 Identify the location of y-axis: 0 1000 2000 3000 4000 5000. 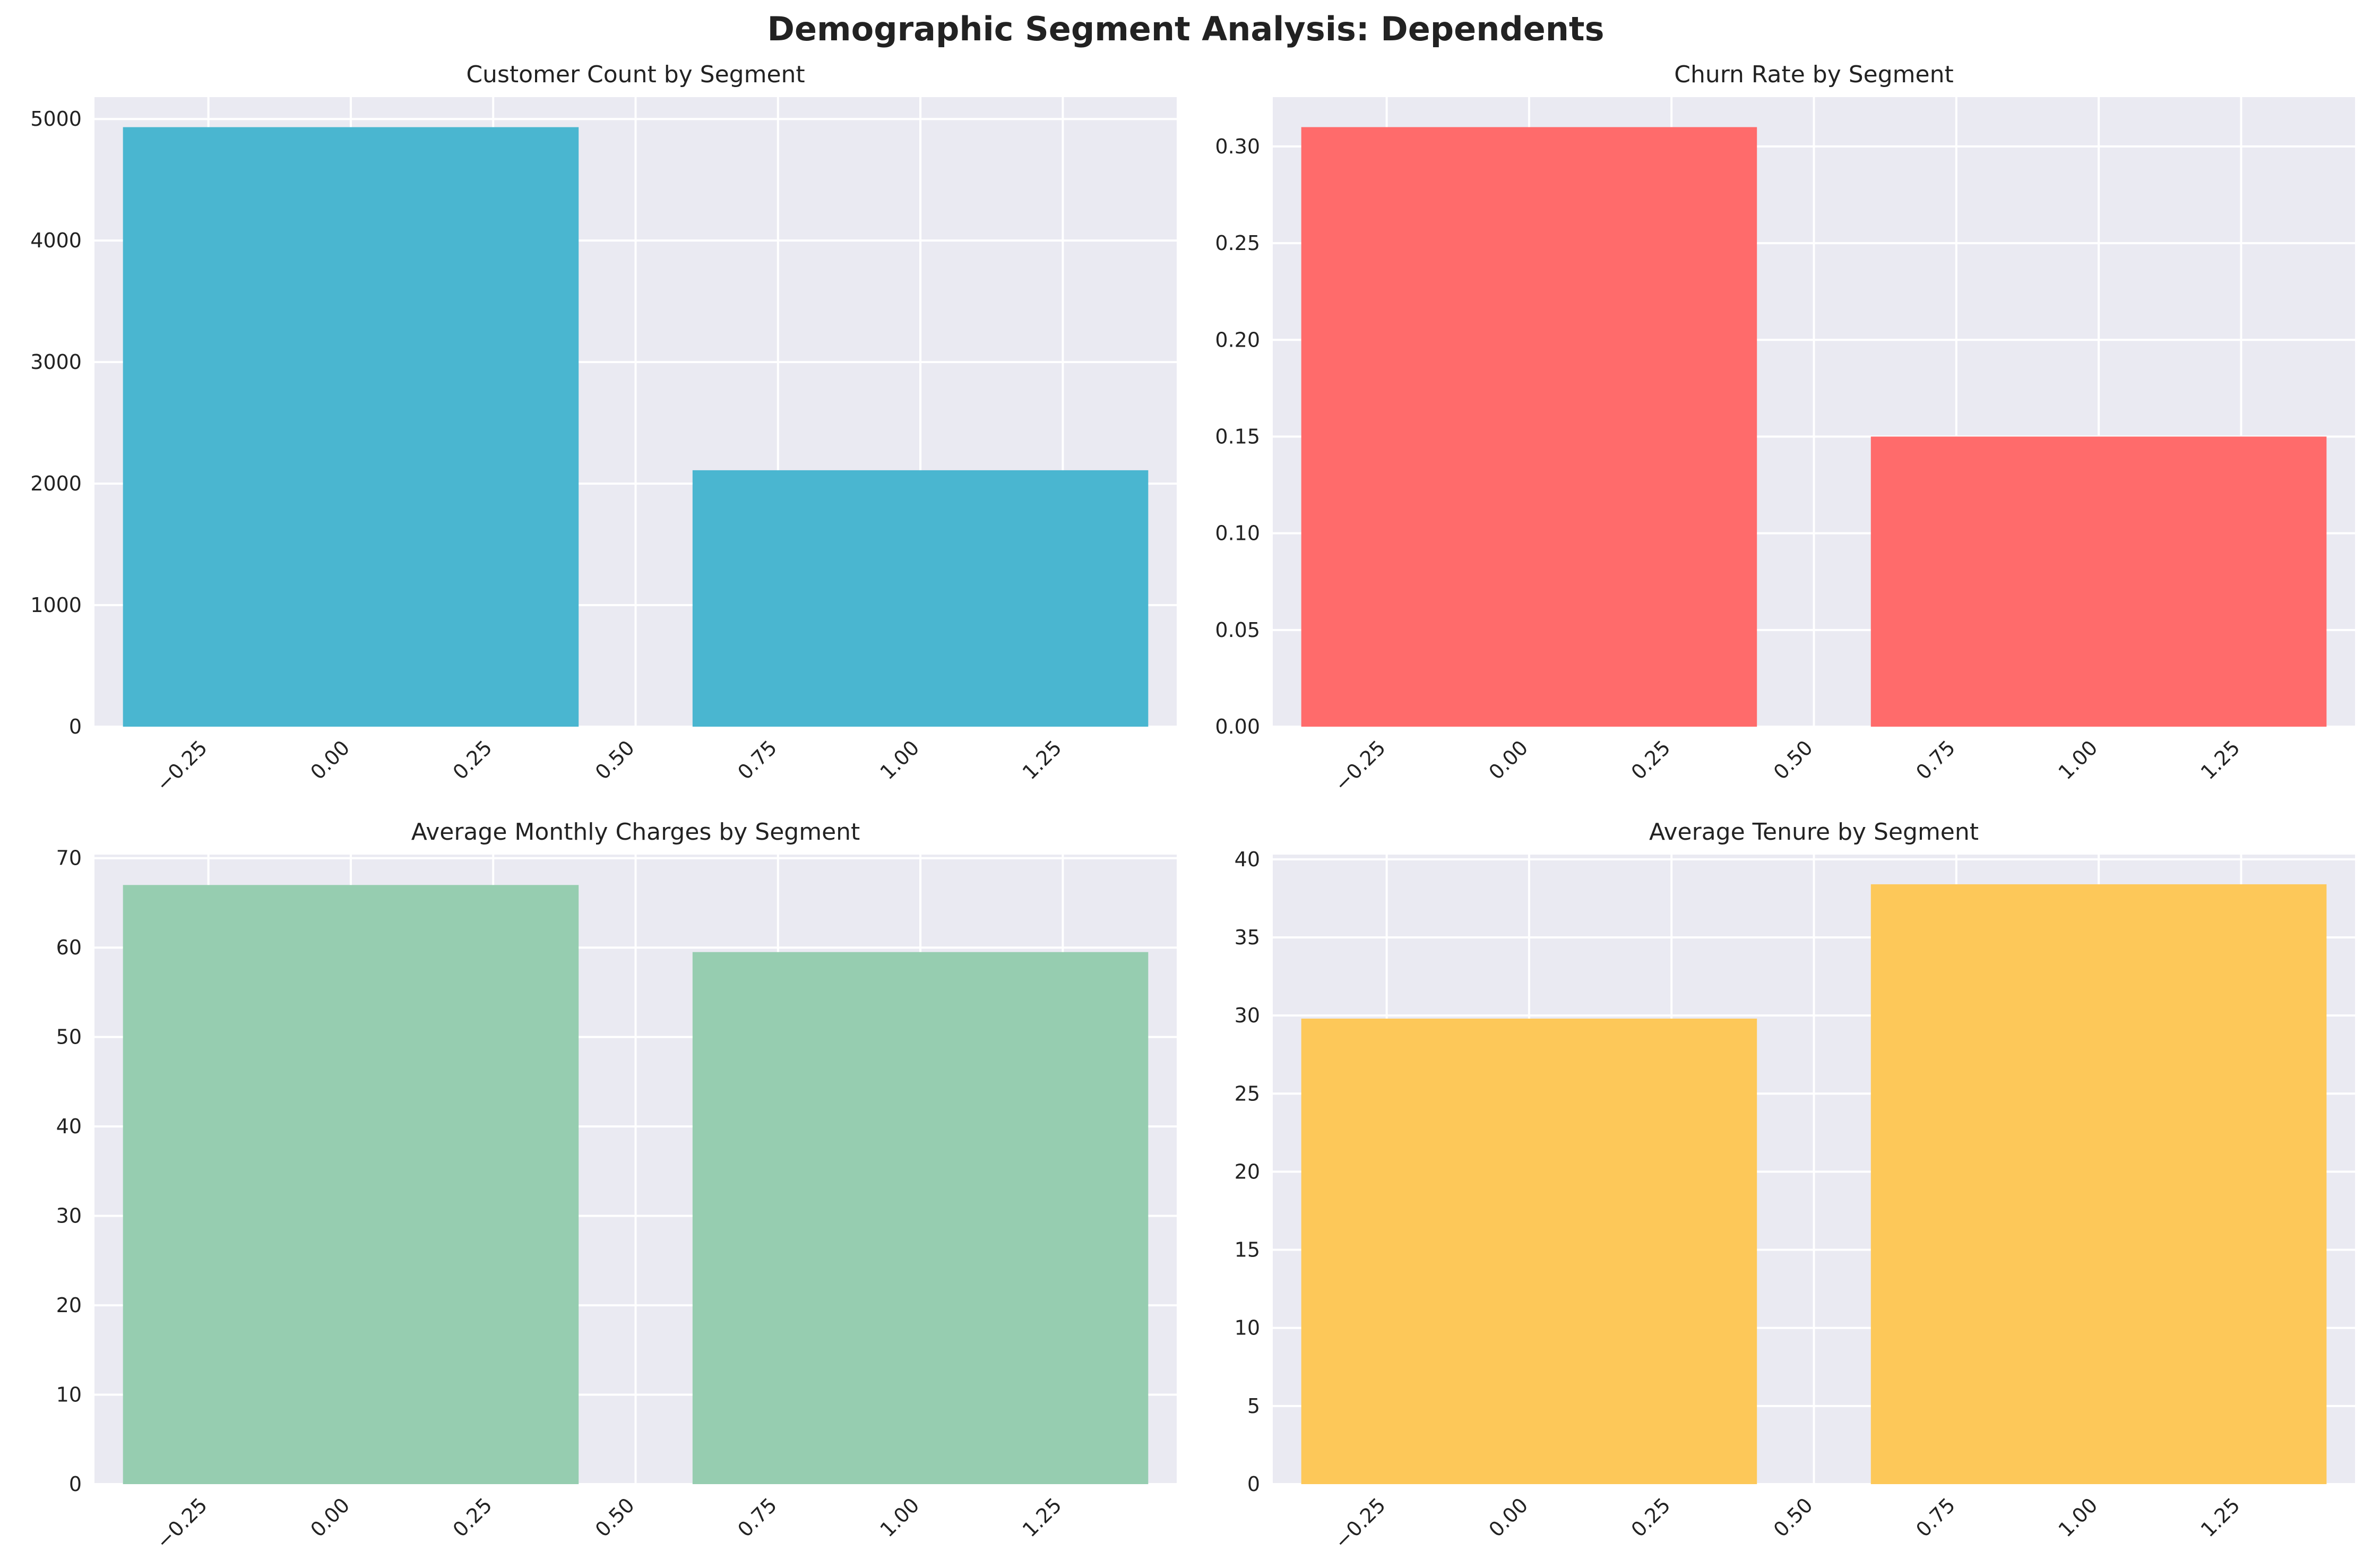
(56, 423).